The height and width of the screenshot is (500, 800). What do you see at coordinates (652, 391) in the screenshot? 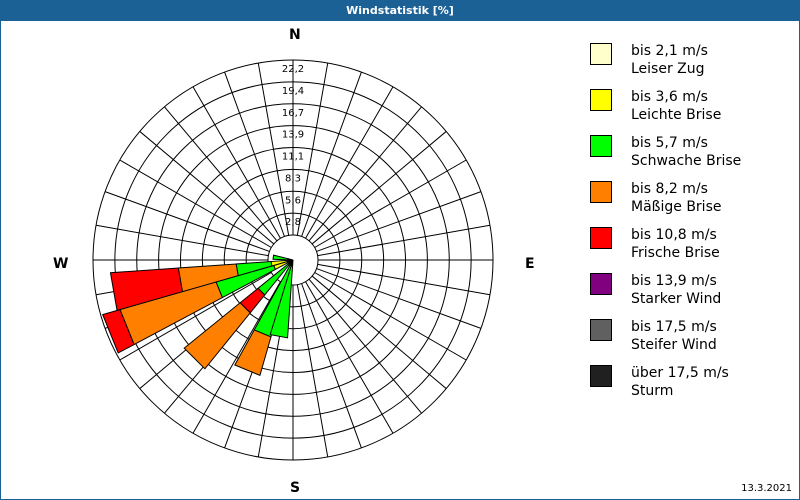
I see `legend-name: Sturm` at bounding box center [652, 391].